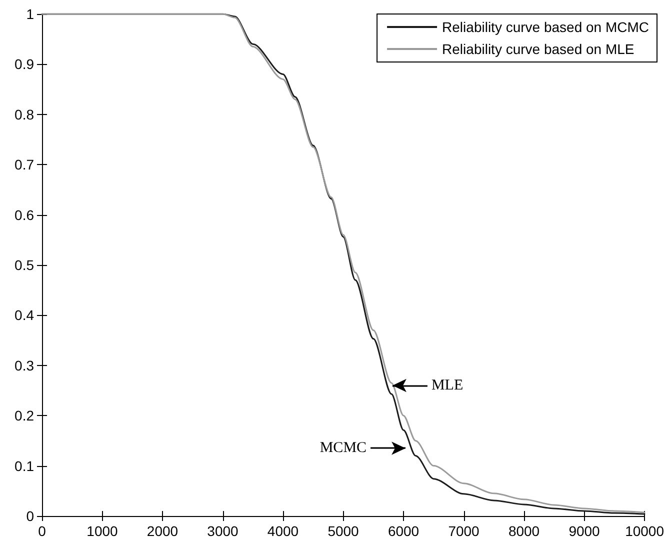  What do you see at coordinates (24, 365) in the screenshot?
I see `y-tick-label: 0.3` at bounding box center [24, 365].